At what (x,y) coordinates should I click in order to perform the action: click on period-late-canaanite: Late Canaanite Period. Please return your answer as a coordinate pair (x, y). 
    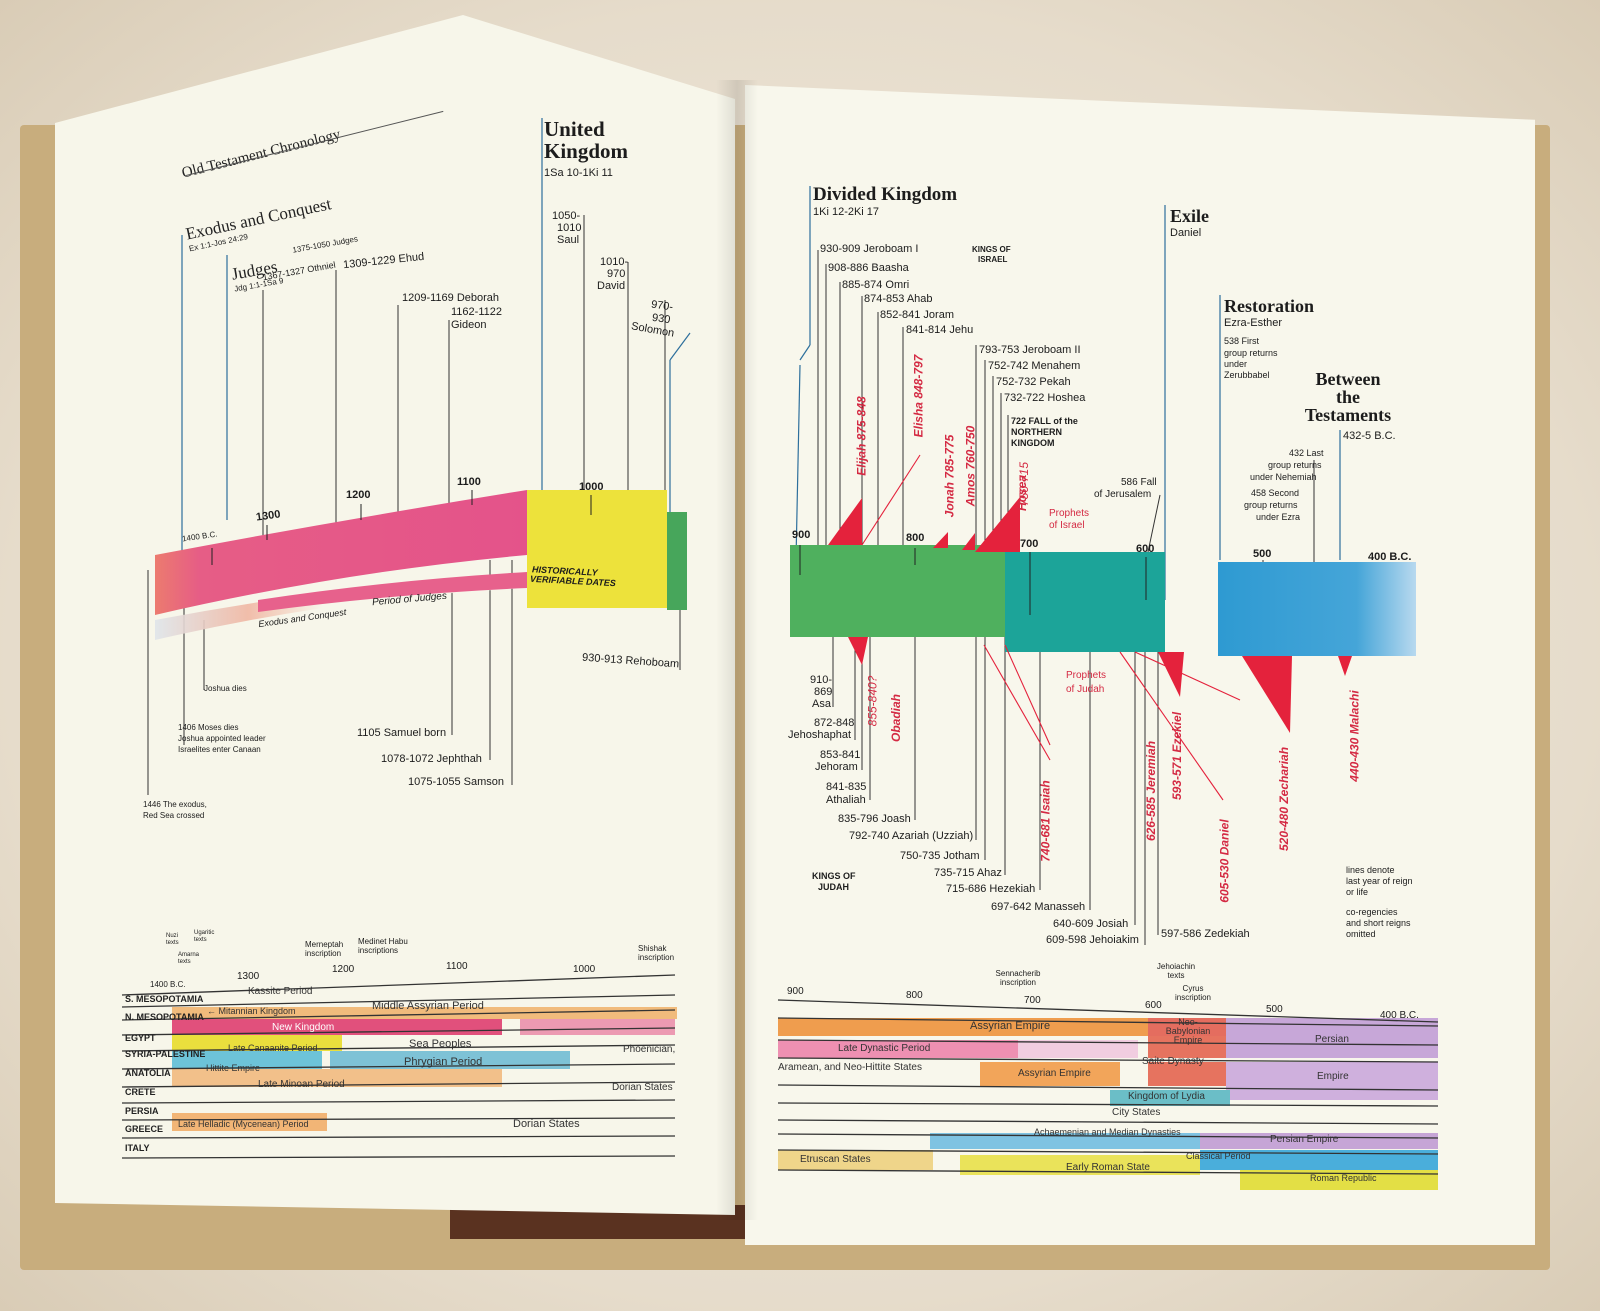
    Looking at the image, I should click on (273, 1048).